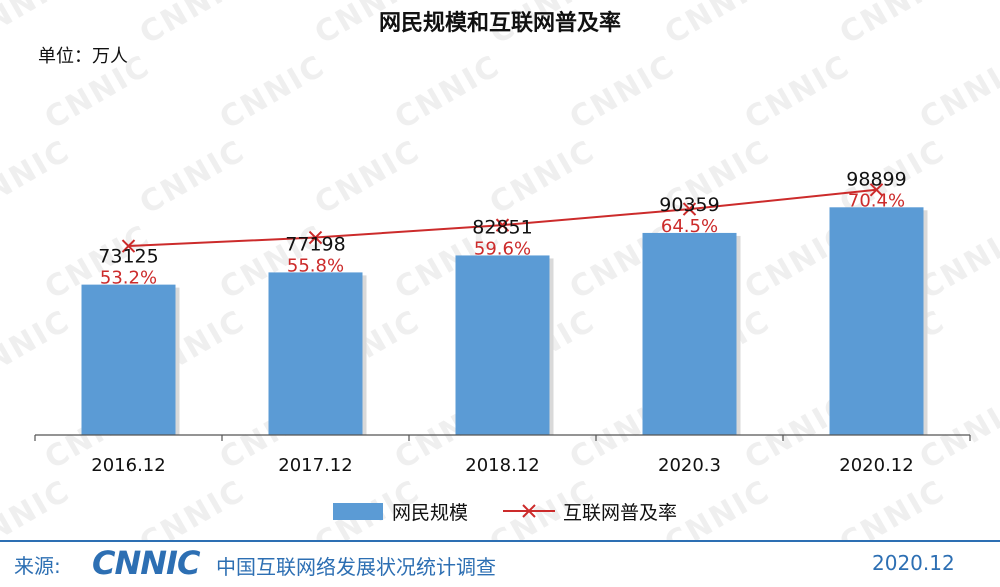 This screenshot has width=1000, height=587. What do you see at coordinates (315, 265) in the screenshot?
I see `line-value-label: 55.8%` at bounding box center [315, 265].